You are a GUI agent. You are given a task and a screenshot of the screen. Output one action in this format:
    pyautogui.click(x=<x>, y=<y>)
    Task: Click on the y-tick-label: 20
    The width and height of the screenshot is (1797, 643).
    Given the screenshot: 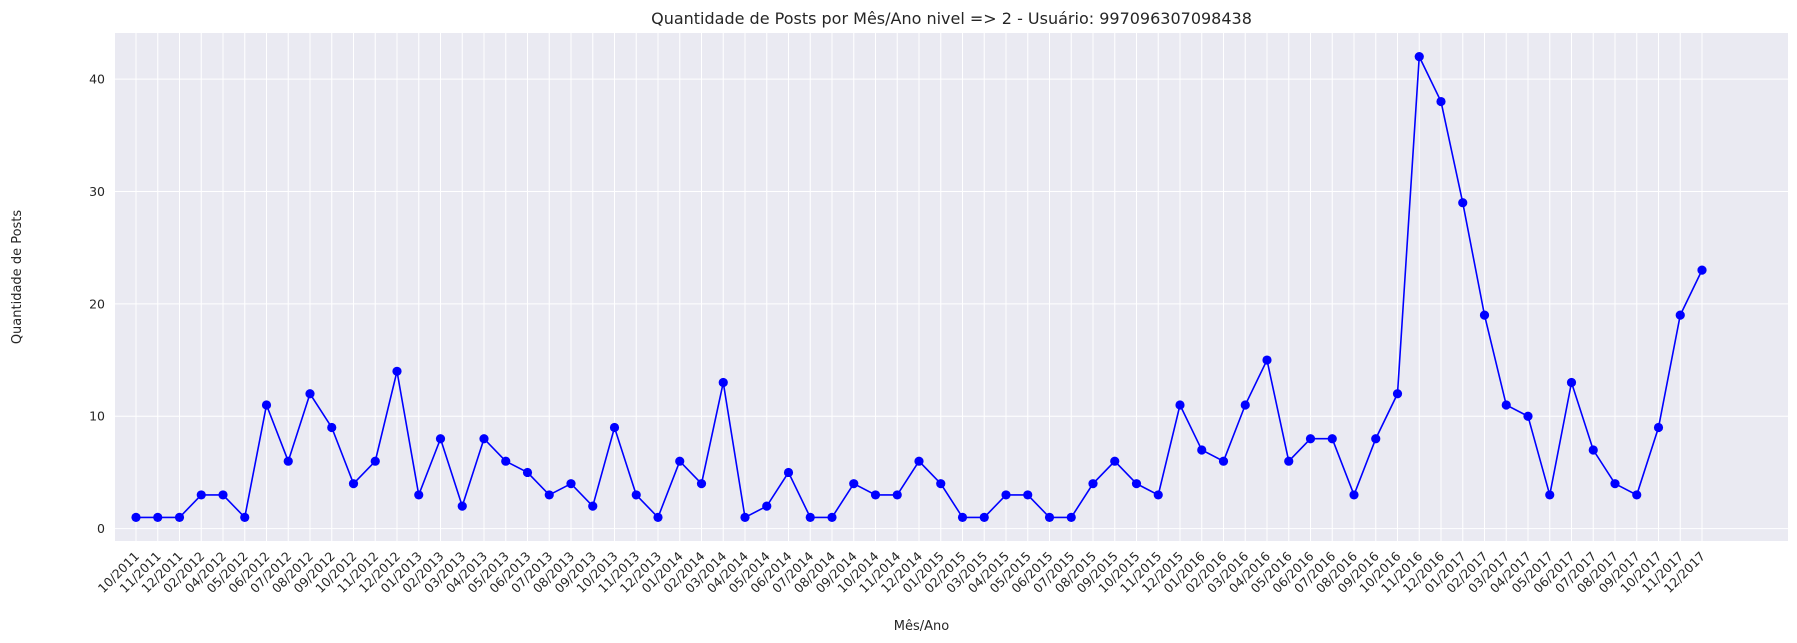 What is the action you would take?
    pyautogui.click(x=97, y=303)
    